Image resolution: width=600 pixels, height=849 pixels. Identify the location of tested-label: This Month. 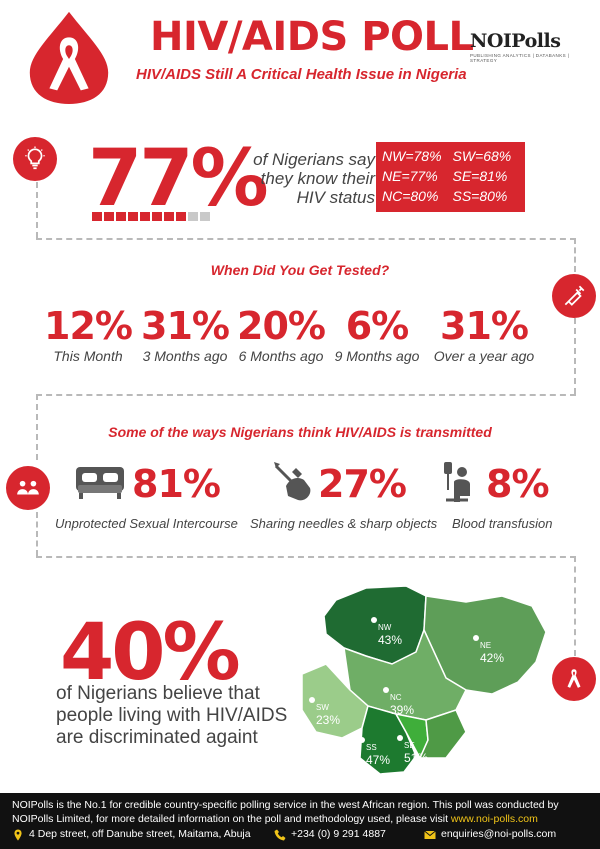
(88, 356).